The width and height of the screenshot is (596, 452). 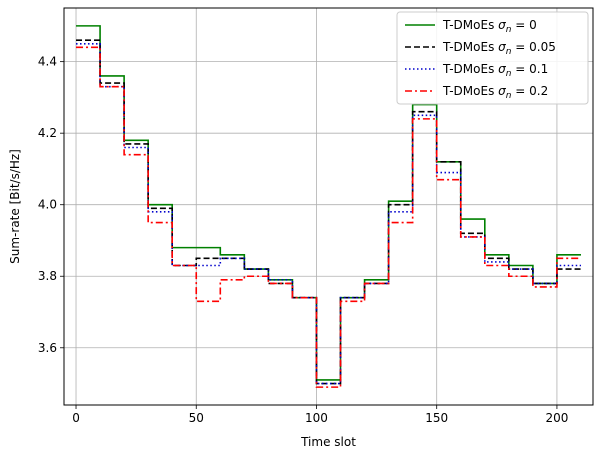 I want to click on legend-label-2: T-DMoEs σn = 0.1, so click(x=495, y=70).